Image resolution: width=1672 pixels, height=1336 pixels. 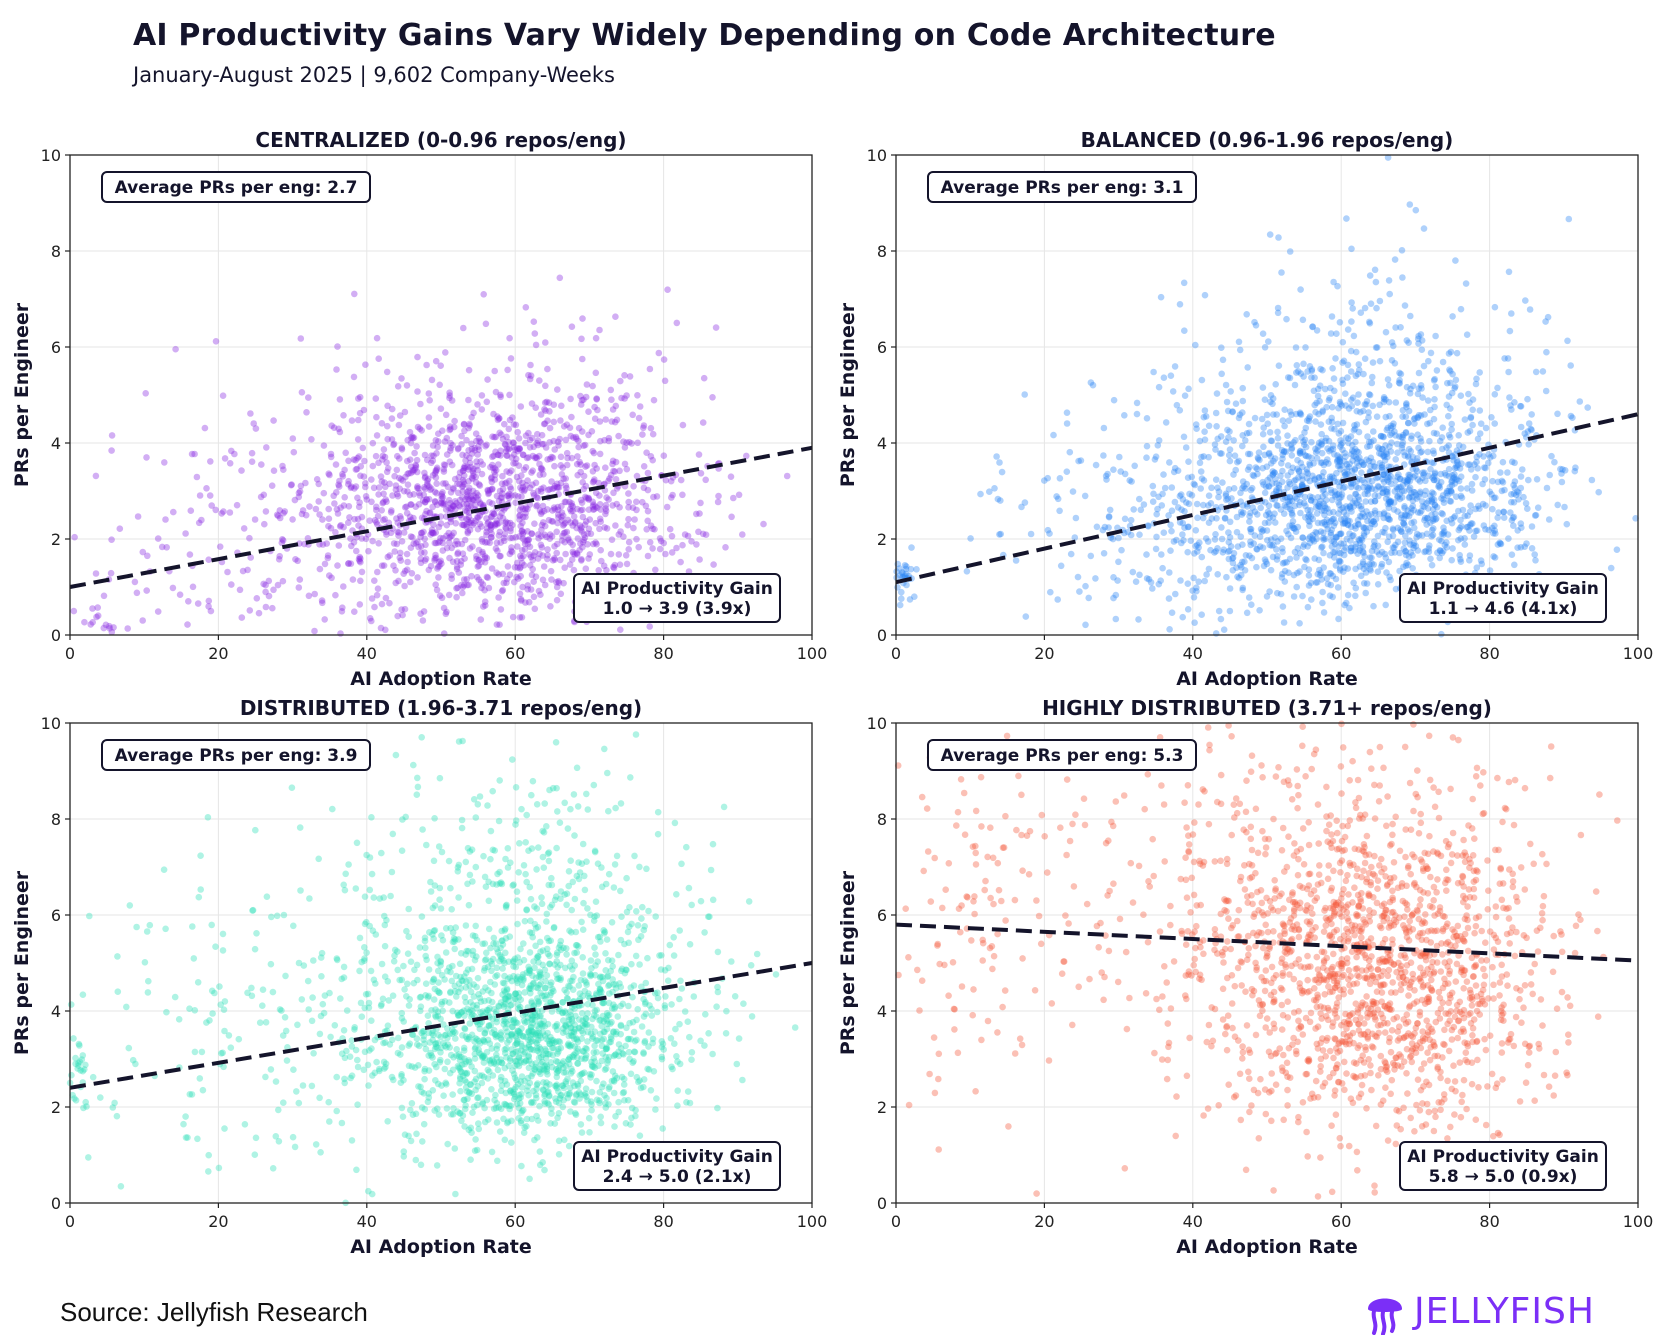 What do you see at coordinates (1062, 187) in the screenshot?
I see `average-annotation: Average PRs per eng: 3.1` at bounding box center [1062, 187].